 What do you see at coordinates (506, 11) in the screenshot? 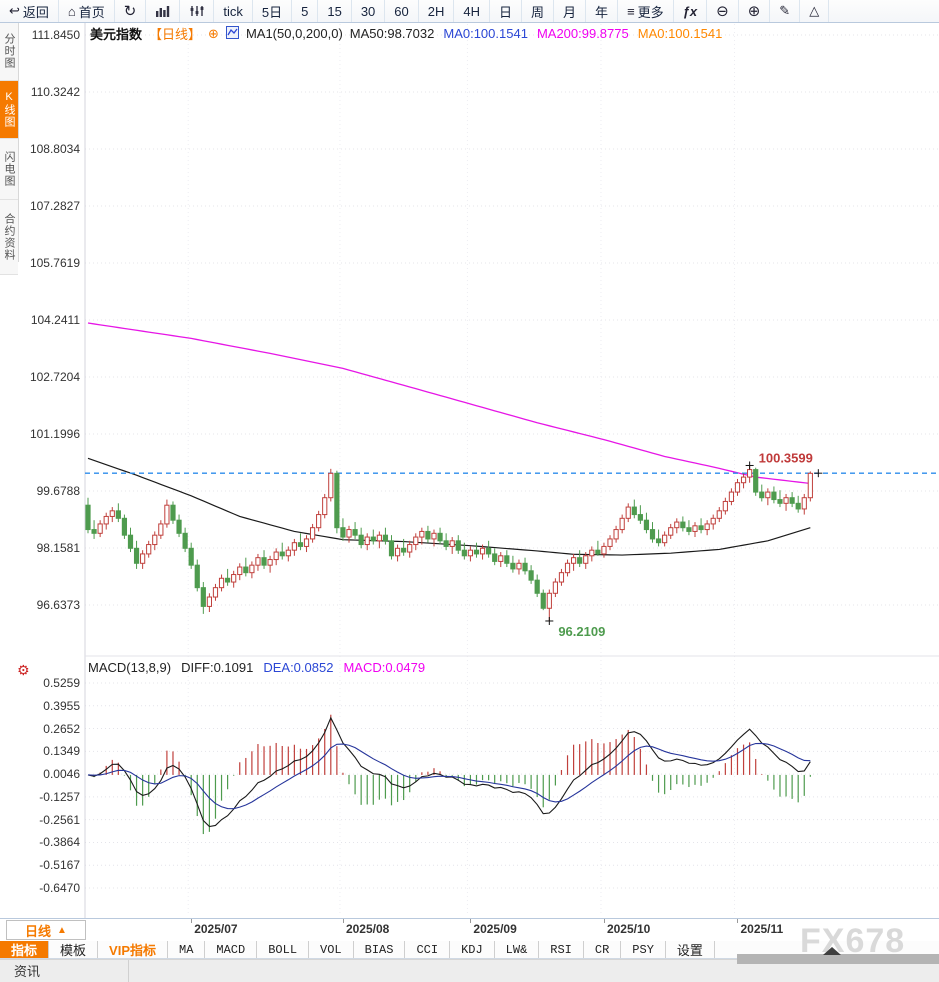
I see `toolbar-button-interval-day: 日` at bounding box center [506, 11].